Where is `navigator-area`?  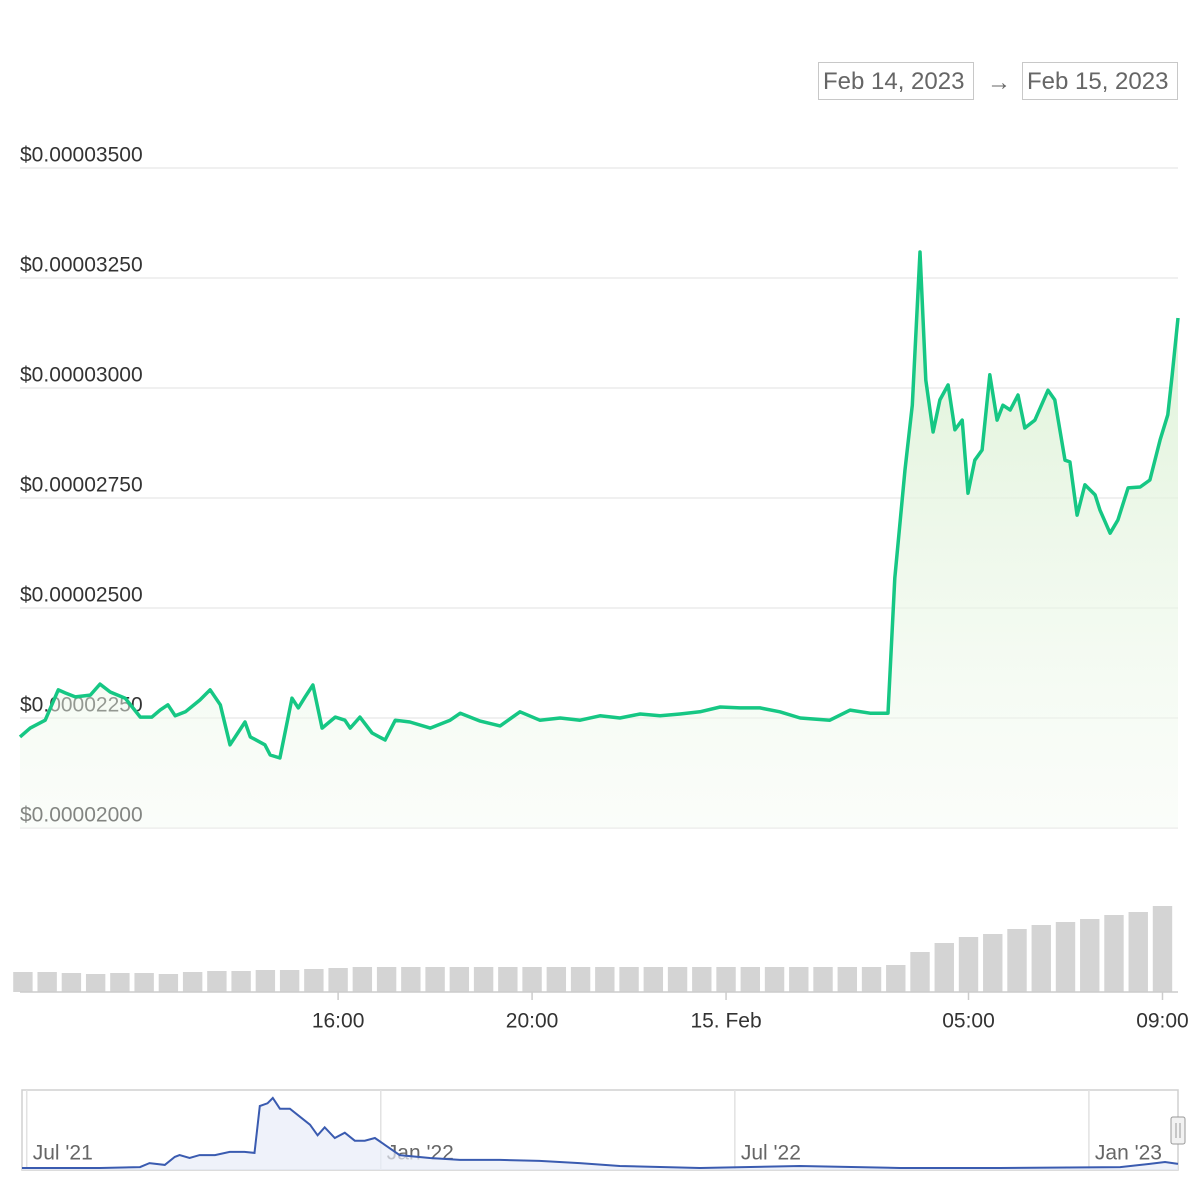 navigator-area is located at coordinates (600, 1134).